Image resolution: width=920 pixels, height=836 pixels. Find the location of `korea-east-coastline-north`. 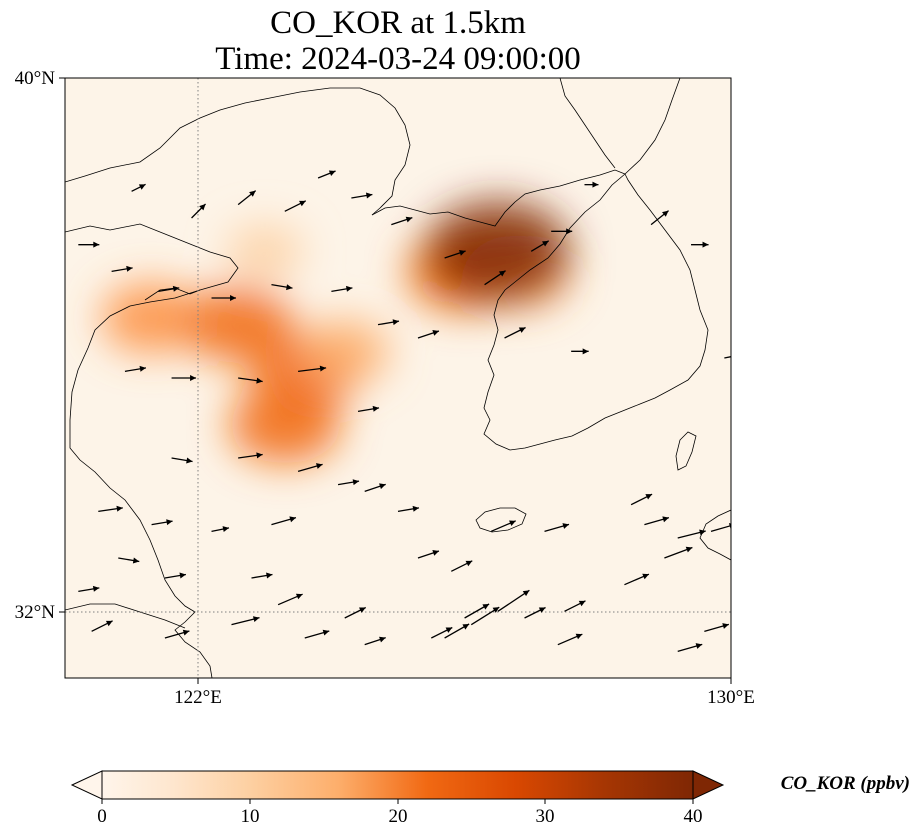

korea-east-coastline-north is located at coordinates (652, 126).